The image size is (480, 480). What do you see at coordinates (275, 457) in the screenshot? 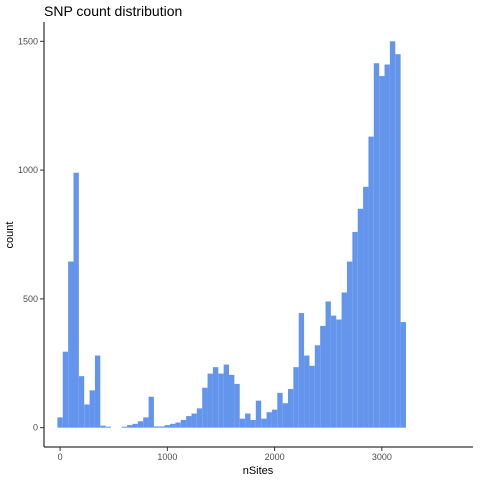
I see `x-tick-label: 2000` at bounding box center [275, 457].